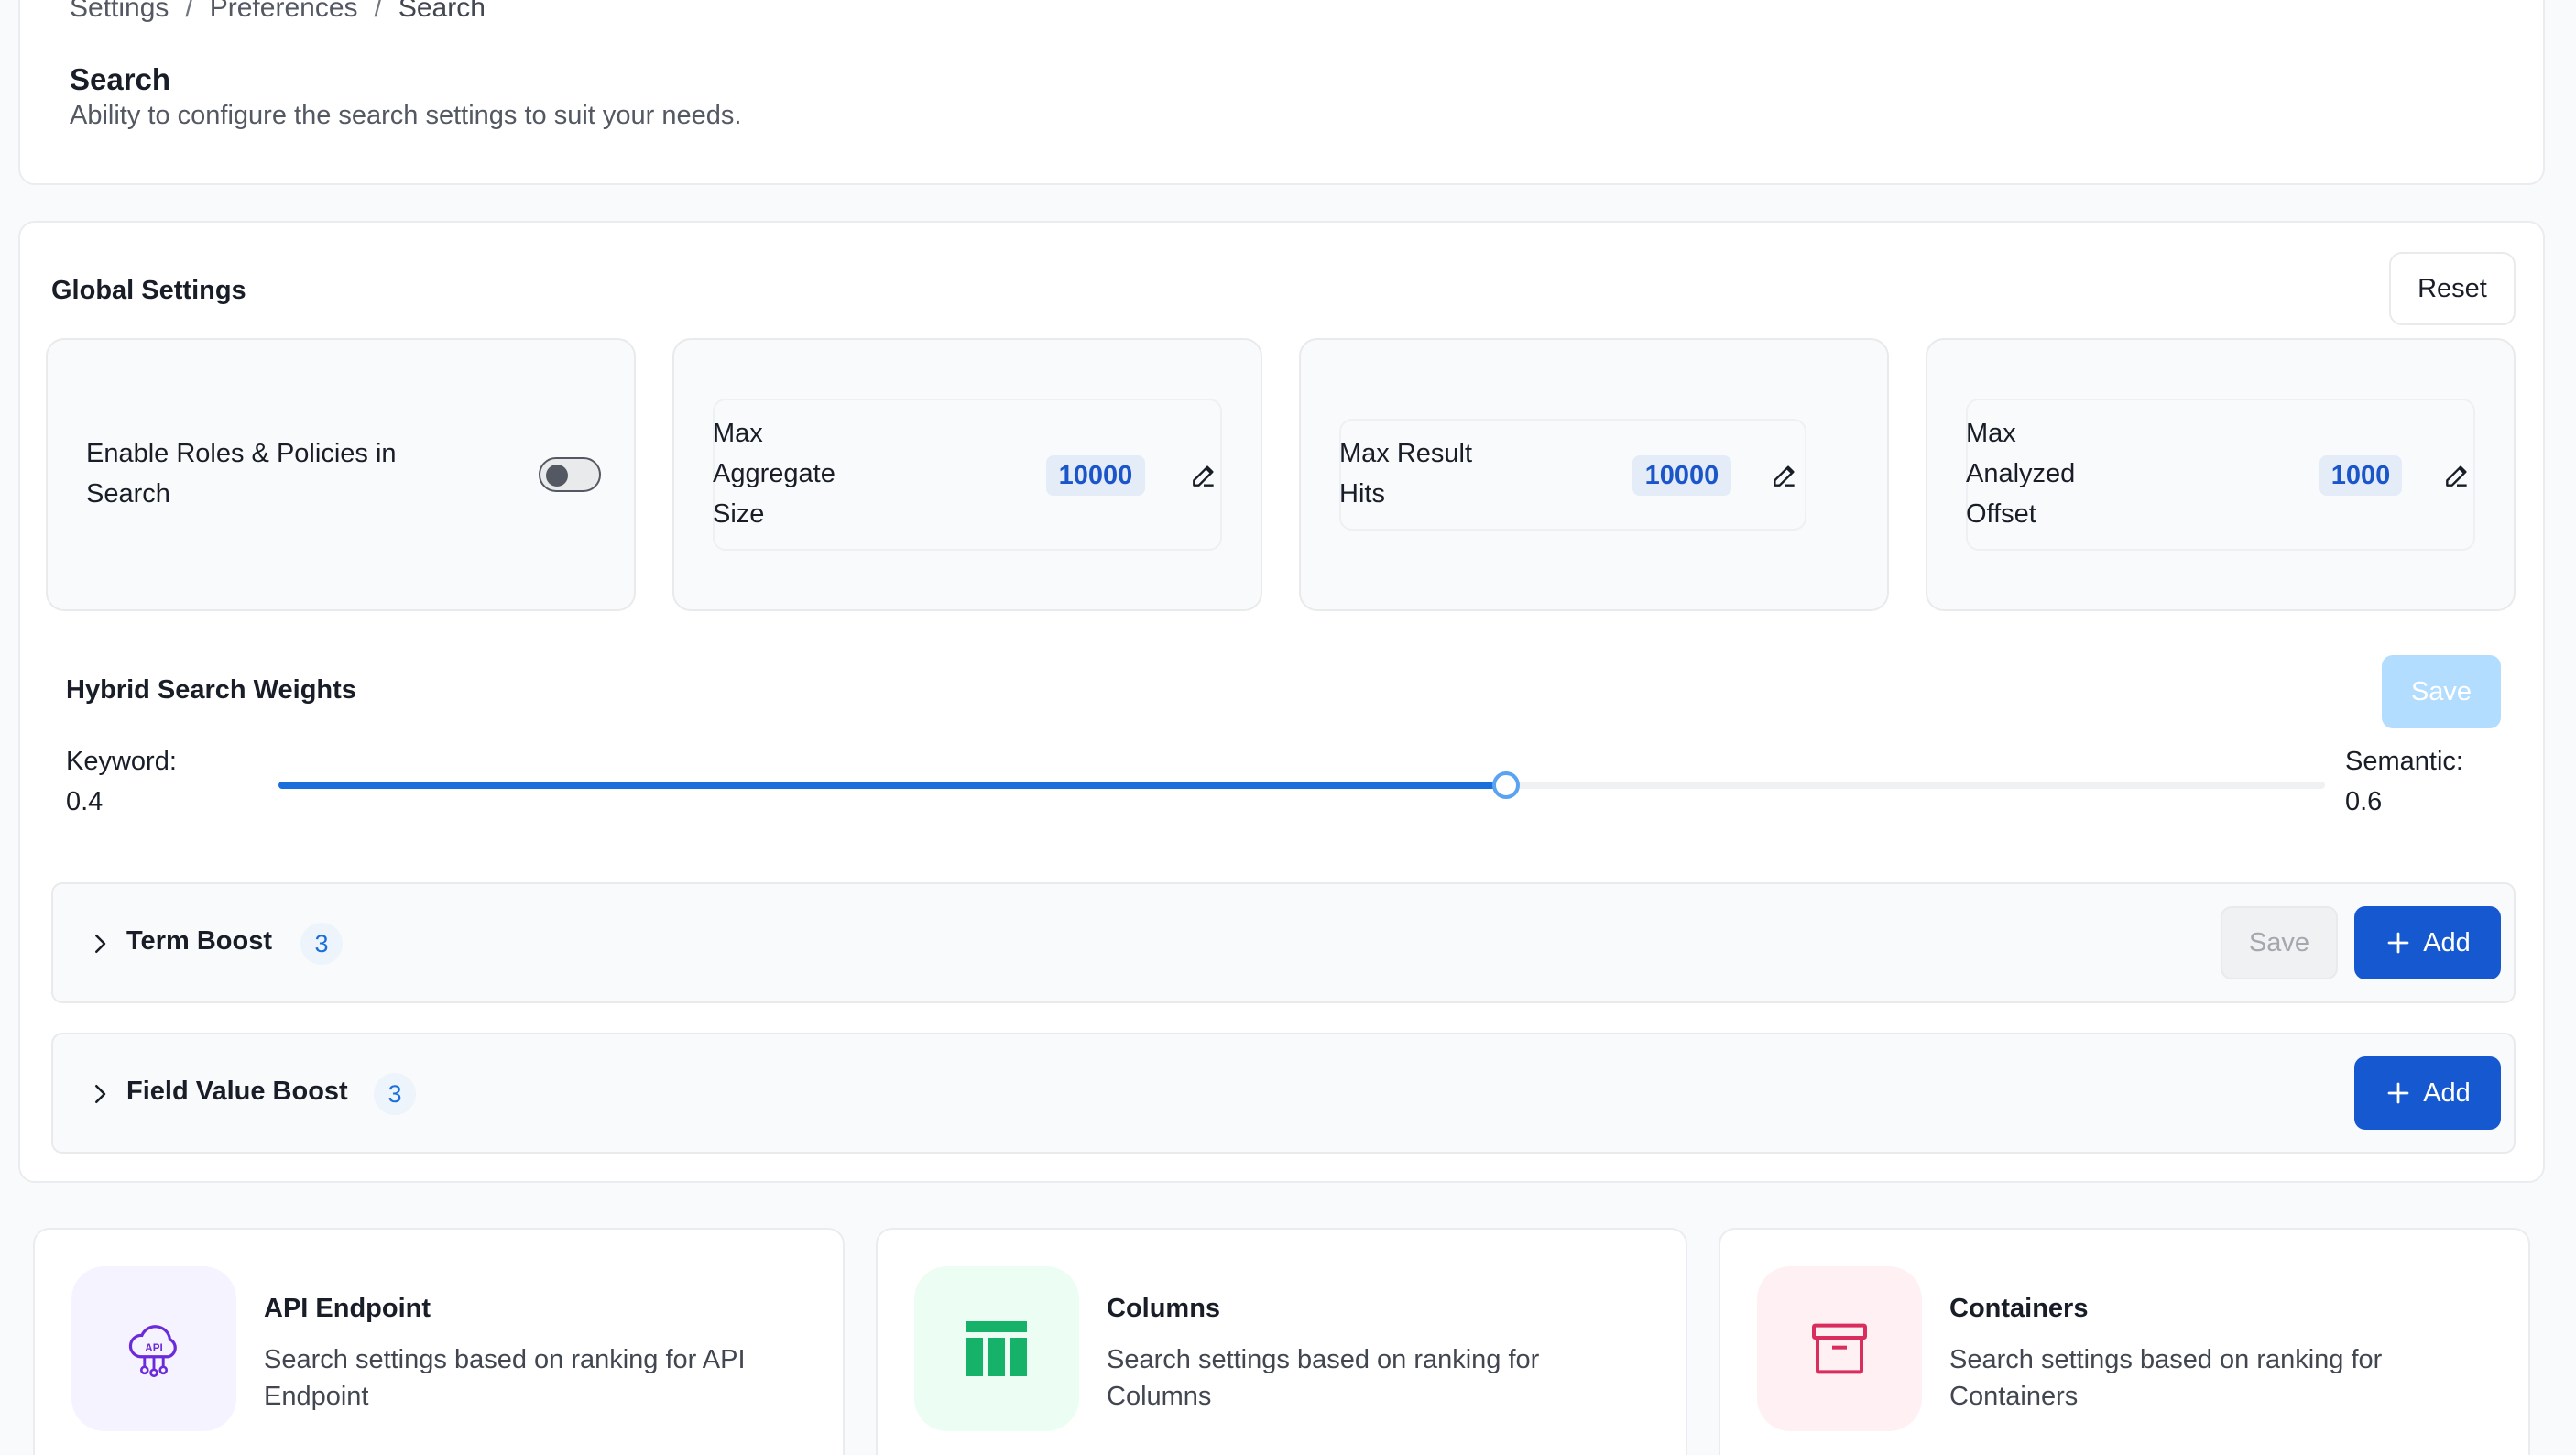 The height and width of the screenshot is (1455, 2576). Describe the element at coordinates (149, 290) in the screenshot. I see `global-settings-title: Global Settings` at that location.